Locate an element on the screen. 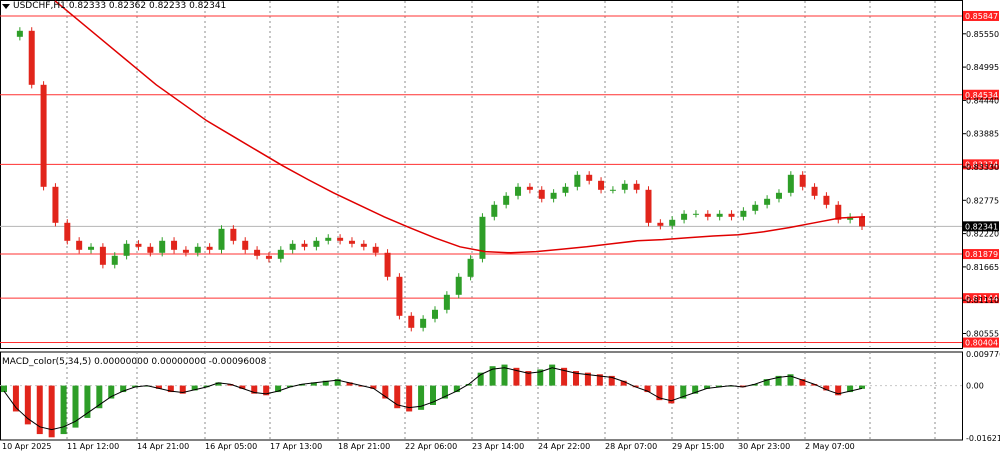  current-price-label: 0.82341 is located at coordinates (981, 226).